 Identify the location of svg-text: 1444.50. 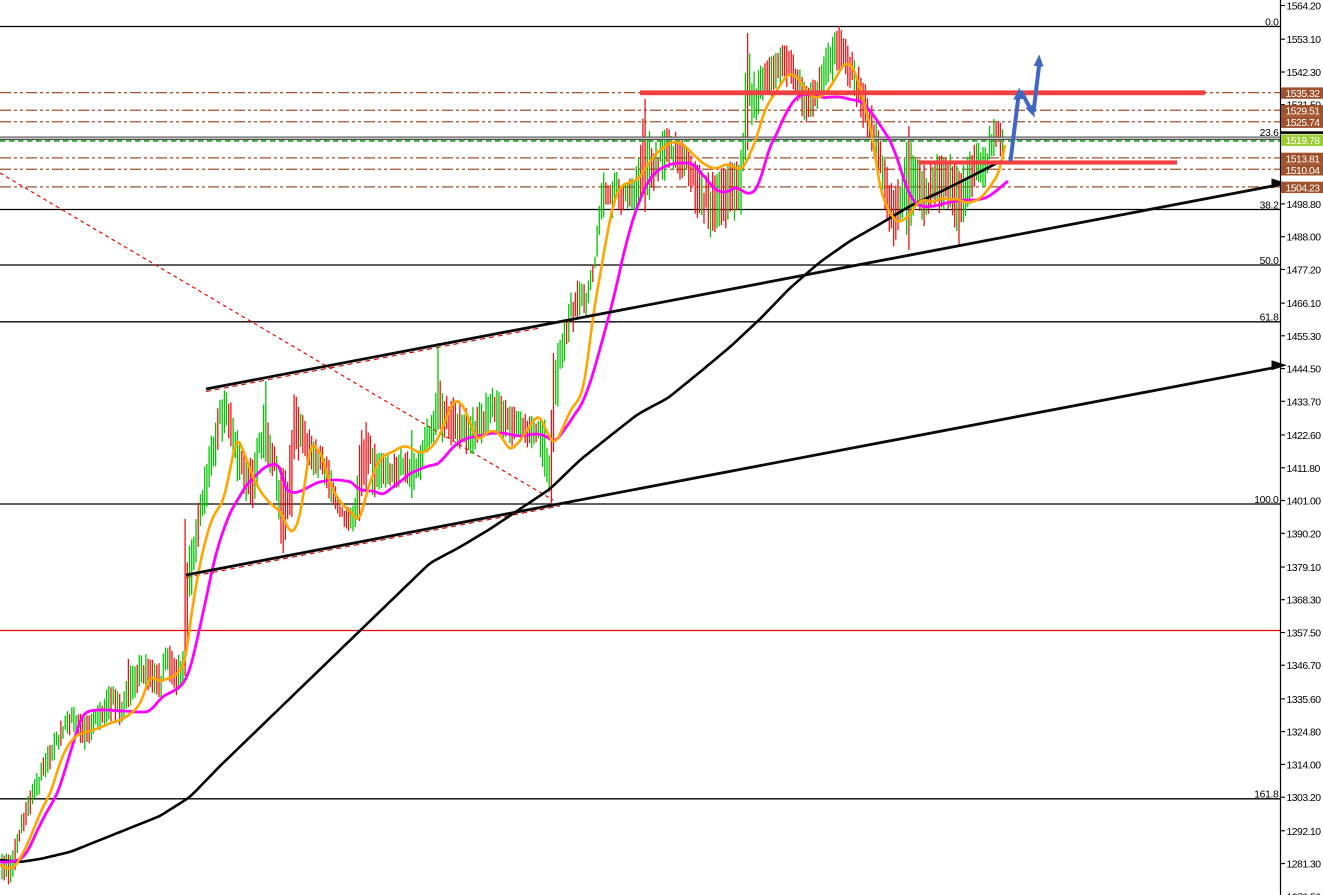
(1304, 370).